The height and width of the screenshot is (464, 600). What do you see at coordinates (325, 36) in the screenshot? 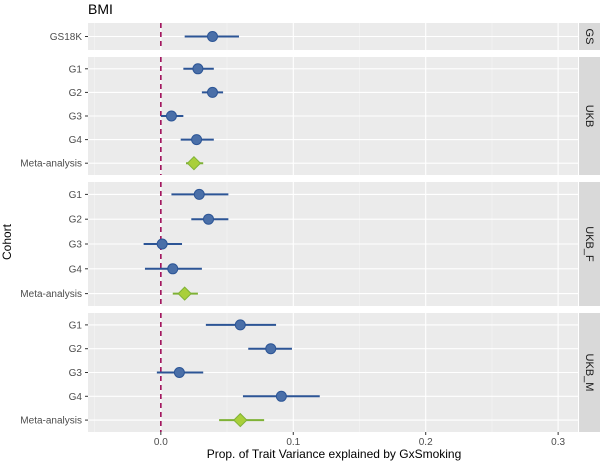
I see `panel-gs: GS18K GS` at bounding box center [325, 36].